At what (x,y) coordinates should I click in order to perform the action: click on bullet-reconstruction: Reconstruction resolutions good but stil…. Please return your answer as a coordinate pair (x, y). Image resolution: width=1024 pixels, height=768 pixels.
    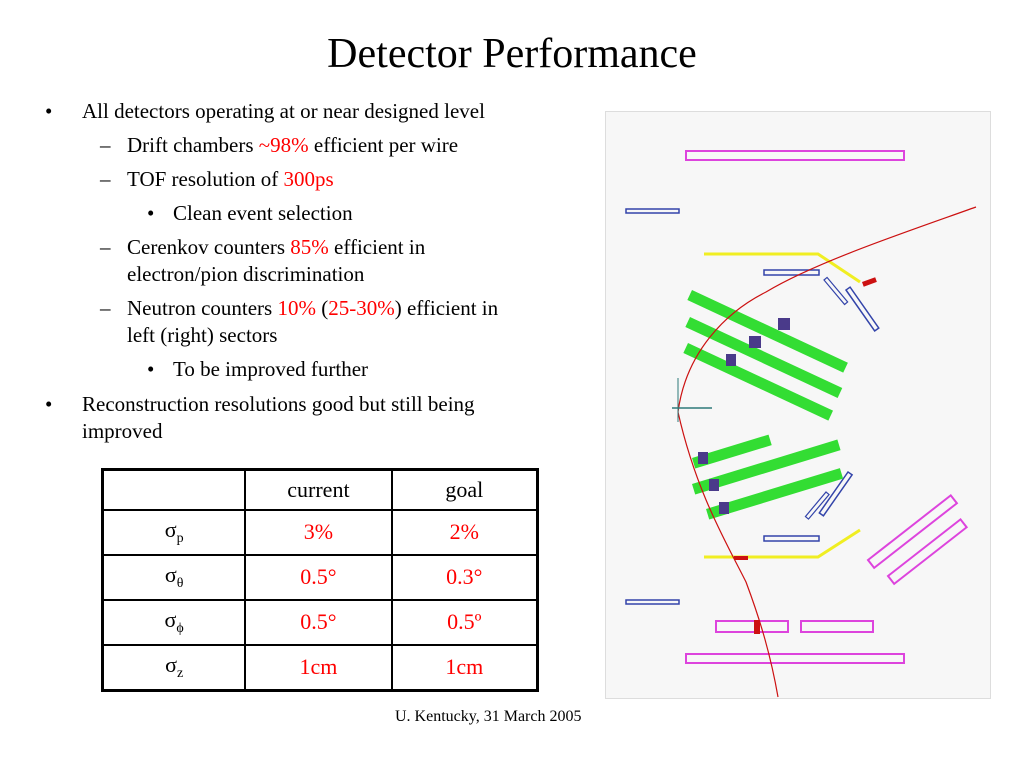
    Looking at the image, I should click on (278, 404).